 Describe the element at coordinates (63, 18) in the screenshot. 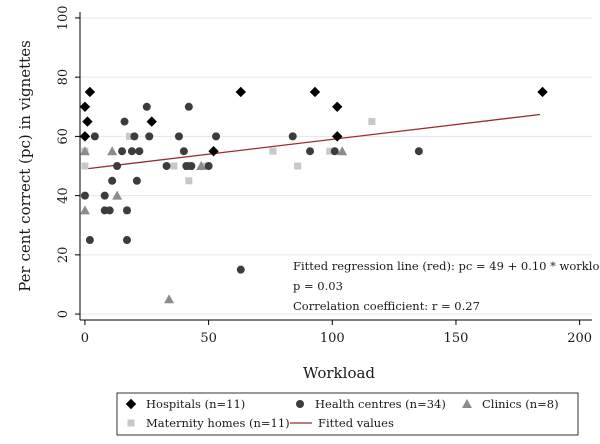

I see `y-tick-label-100: 100` at that location.